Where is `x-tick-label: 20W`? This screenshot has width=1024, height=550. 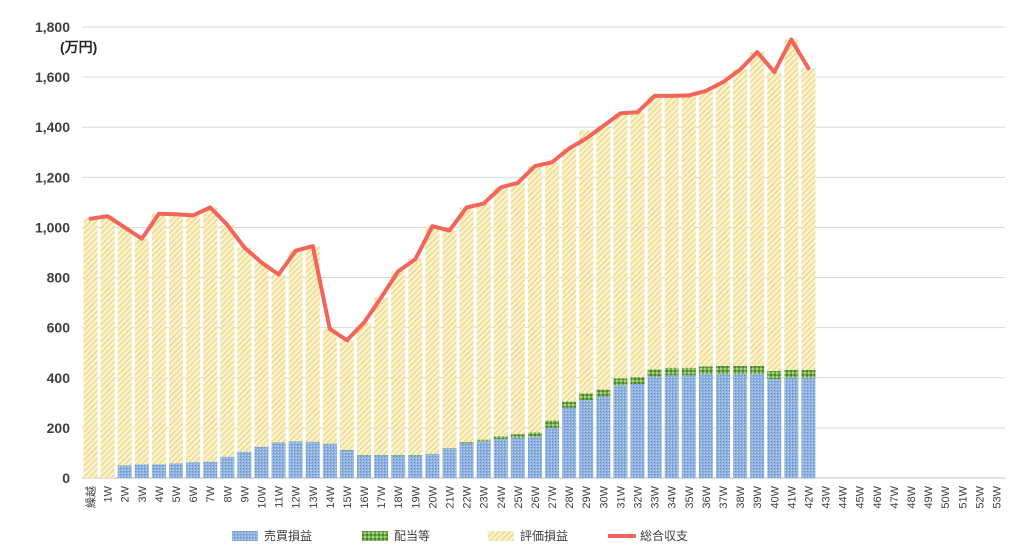 x-tick-label: 20W is located at coordinates (433, 496).